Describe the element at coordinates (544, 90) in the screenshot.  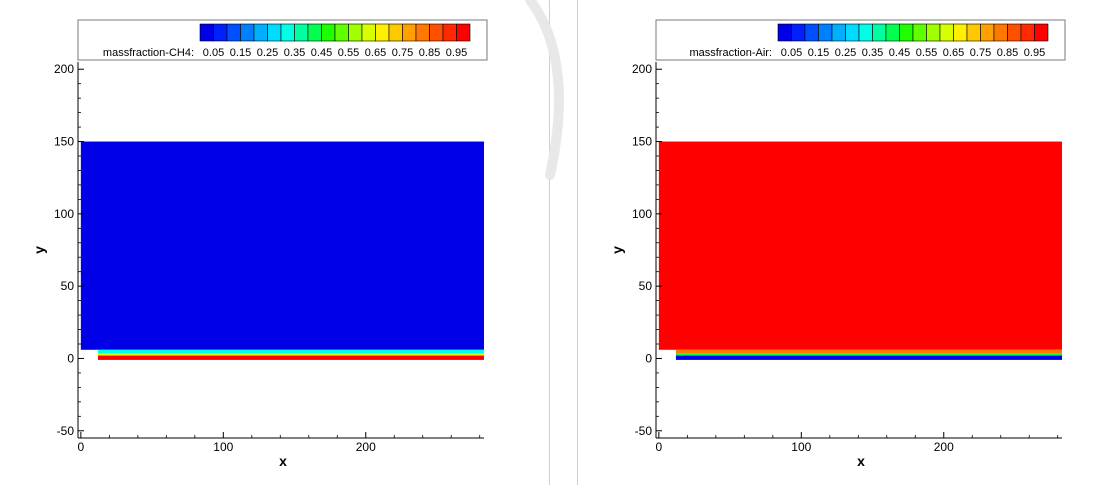
I see `watermark-stroke` at that location.